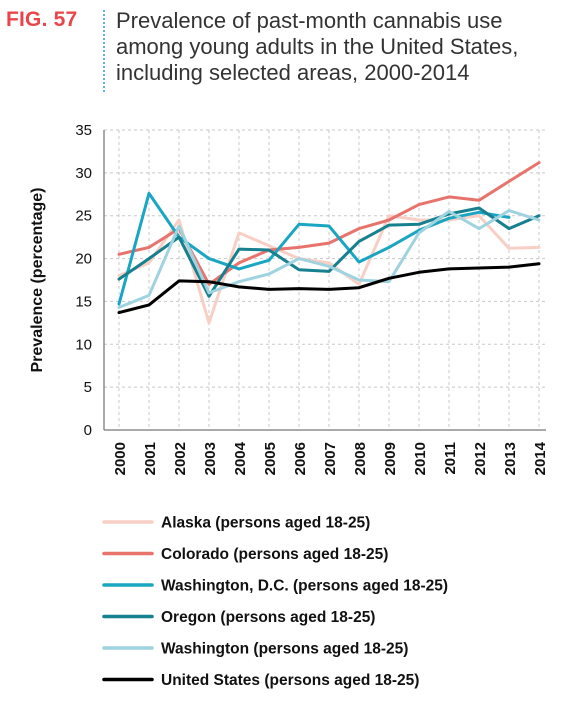 The width and height of the screenshot is (576, 707). What do you see at coordinates (304, 586) in the screenshot?
I see `legend-label-washington-d-c: Washington, D.C. (persons aged 18-25)` at bounding box center [304, 586].